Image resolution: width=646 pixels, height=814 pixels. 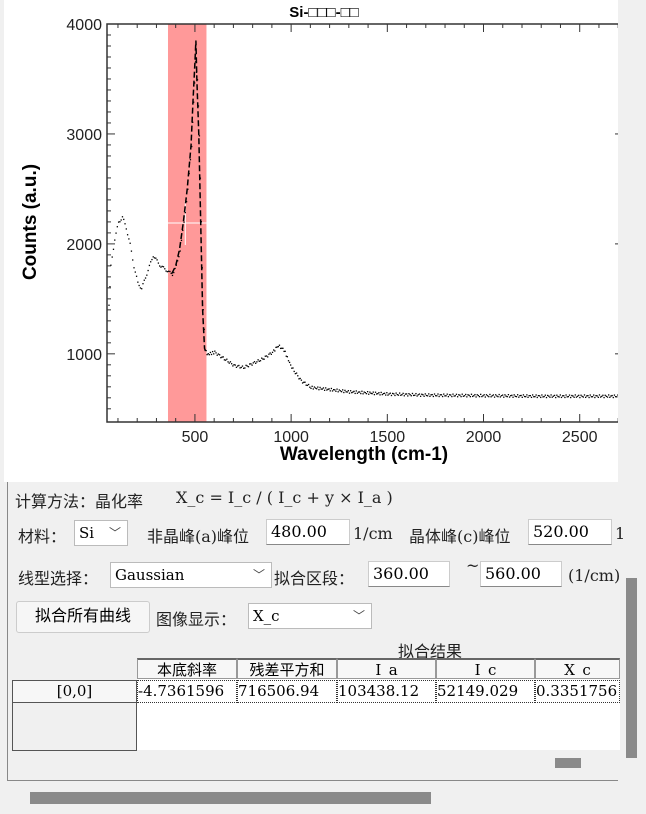 What do you see at coordinates (485, 668) in the screenshot?
I see `column-header: I_c` at bounding box center [485, 668].